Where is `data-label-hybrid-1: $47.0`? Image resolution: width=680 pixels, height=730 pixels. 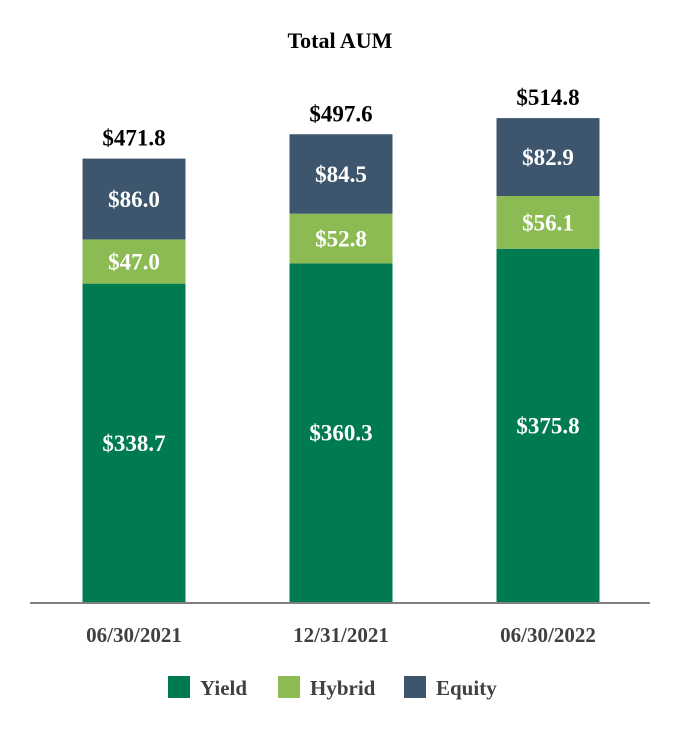 data-label-hybrid-1: $47.0 is located at coordinates (134, 262).